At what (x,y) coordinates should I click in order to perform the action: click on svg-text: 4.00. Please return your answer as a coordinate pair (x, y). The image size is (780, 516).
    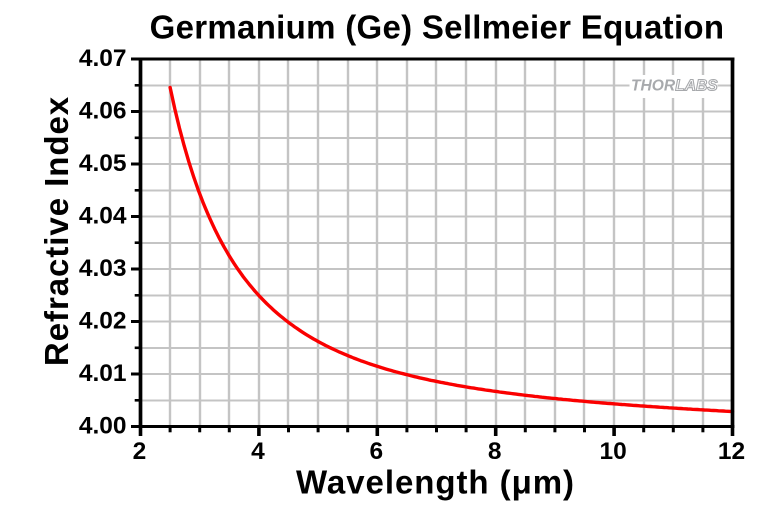
    Looking at the image, I should click on (103, 425).